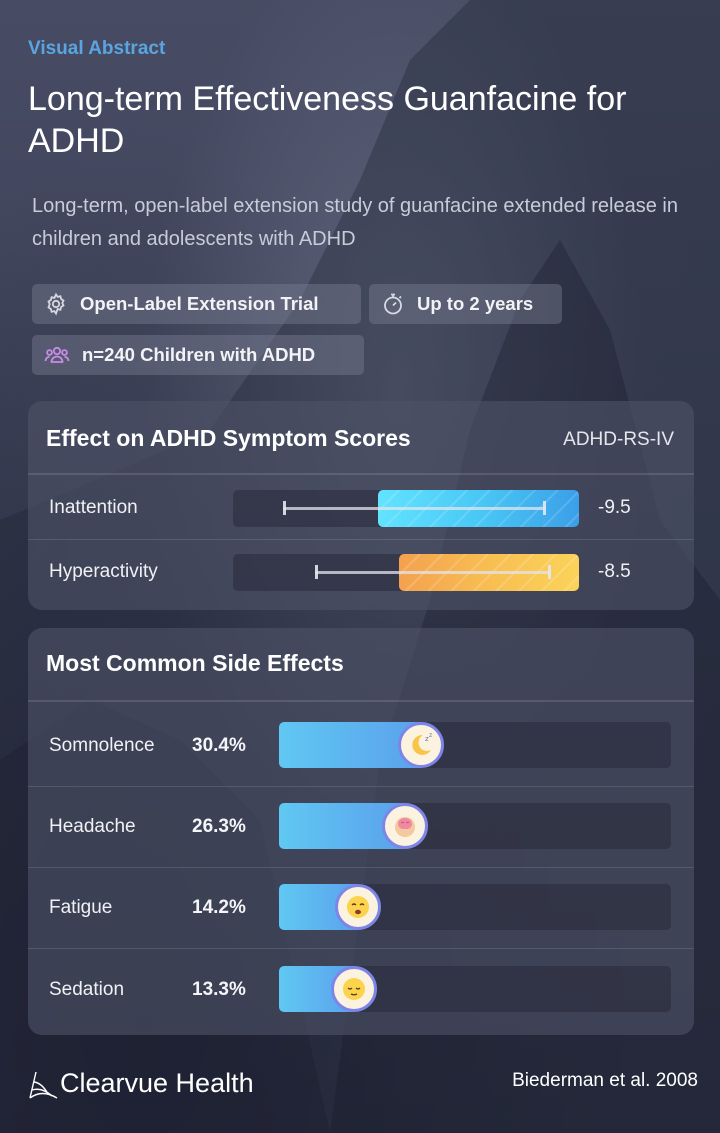 The width and height of the screenshot is (720, 1133). Describe the element at coordinates (405, 826) in the screenshot. I see `brain-icon` at that location.